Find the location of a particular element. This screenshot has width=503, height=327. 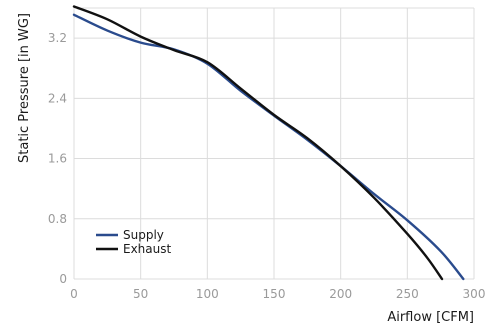

y-axis-ticks: 0 0.8 1.6 2.4 3.2 is located at coordinates (57, 158).